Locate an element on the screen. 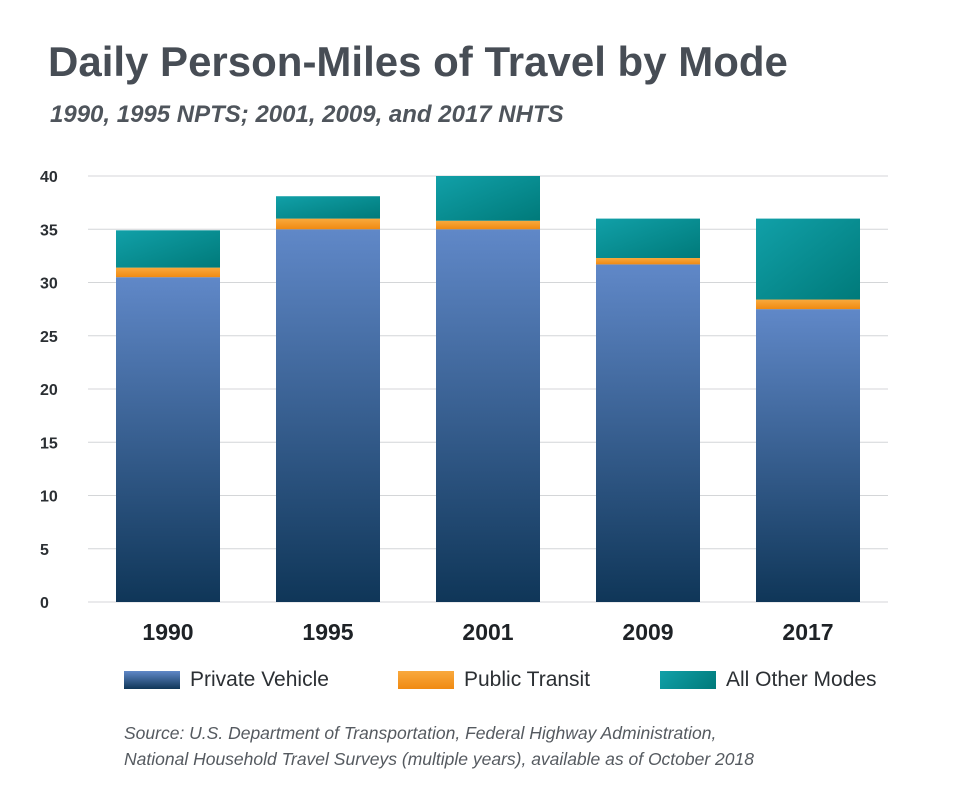  bar-public-transit-2017 is located at coordinates (808, 304).